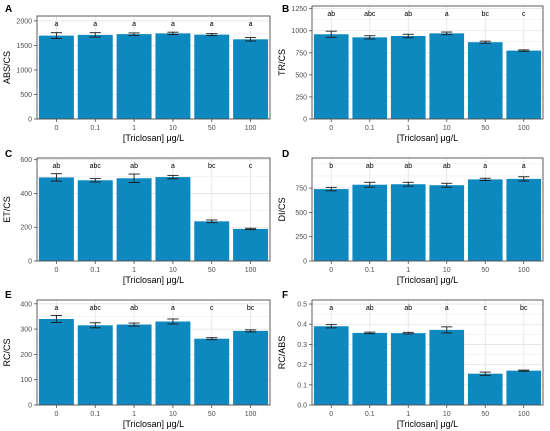  I want to click on y-tick-label: 1500, so click(24, 46).